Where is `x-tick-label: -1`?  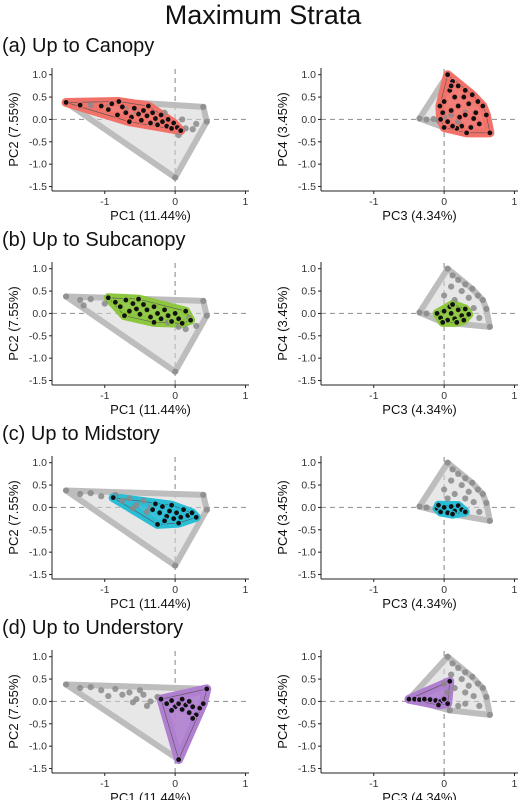 x-tick-label: -1 is located at coordinates (104, 590).